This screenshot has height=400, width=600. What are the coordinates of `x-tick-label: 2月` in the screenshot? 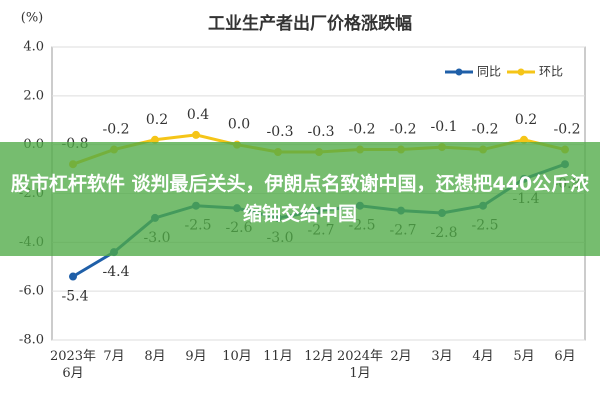 It's located at (401, 356).